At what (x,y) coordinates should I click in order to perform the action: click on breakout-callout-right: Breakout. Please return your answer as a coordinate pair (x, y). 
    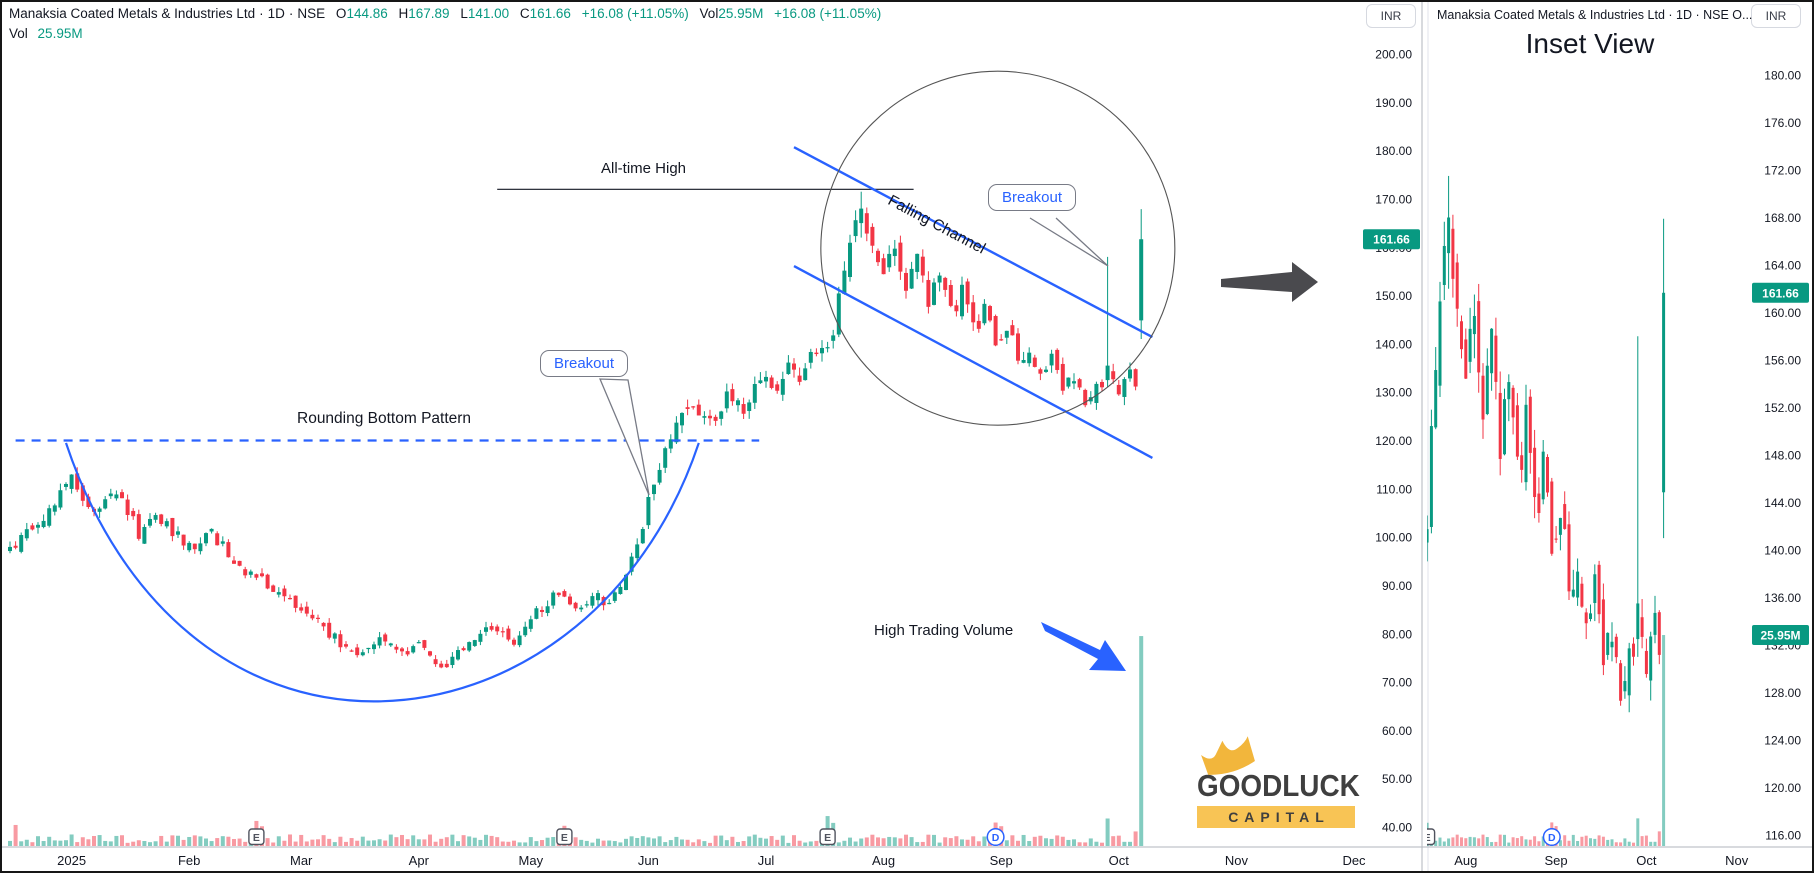
    Looking at the image, I should click on (1032, 197).